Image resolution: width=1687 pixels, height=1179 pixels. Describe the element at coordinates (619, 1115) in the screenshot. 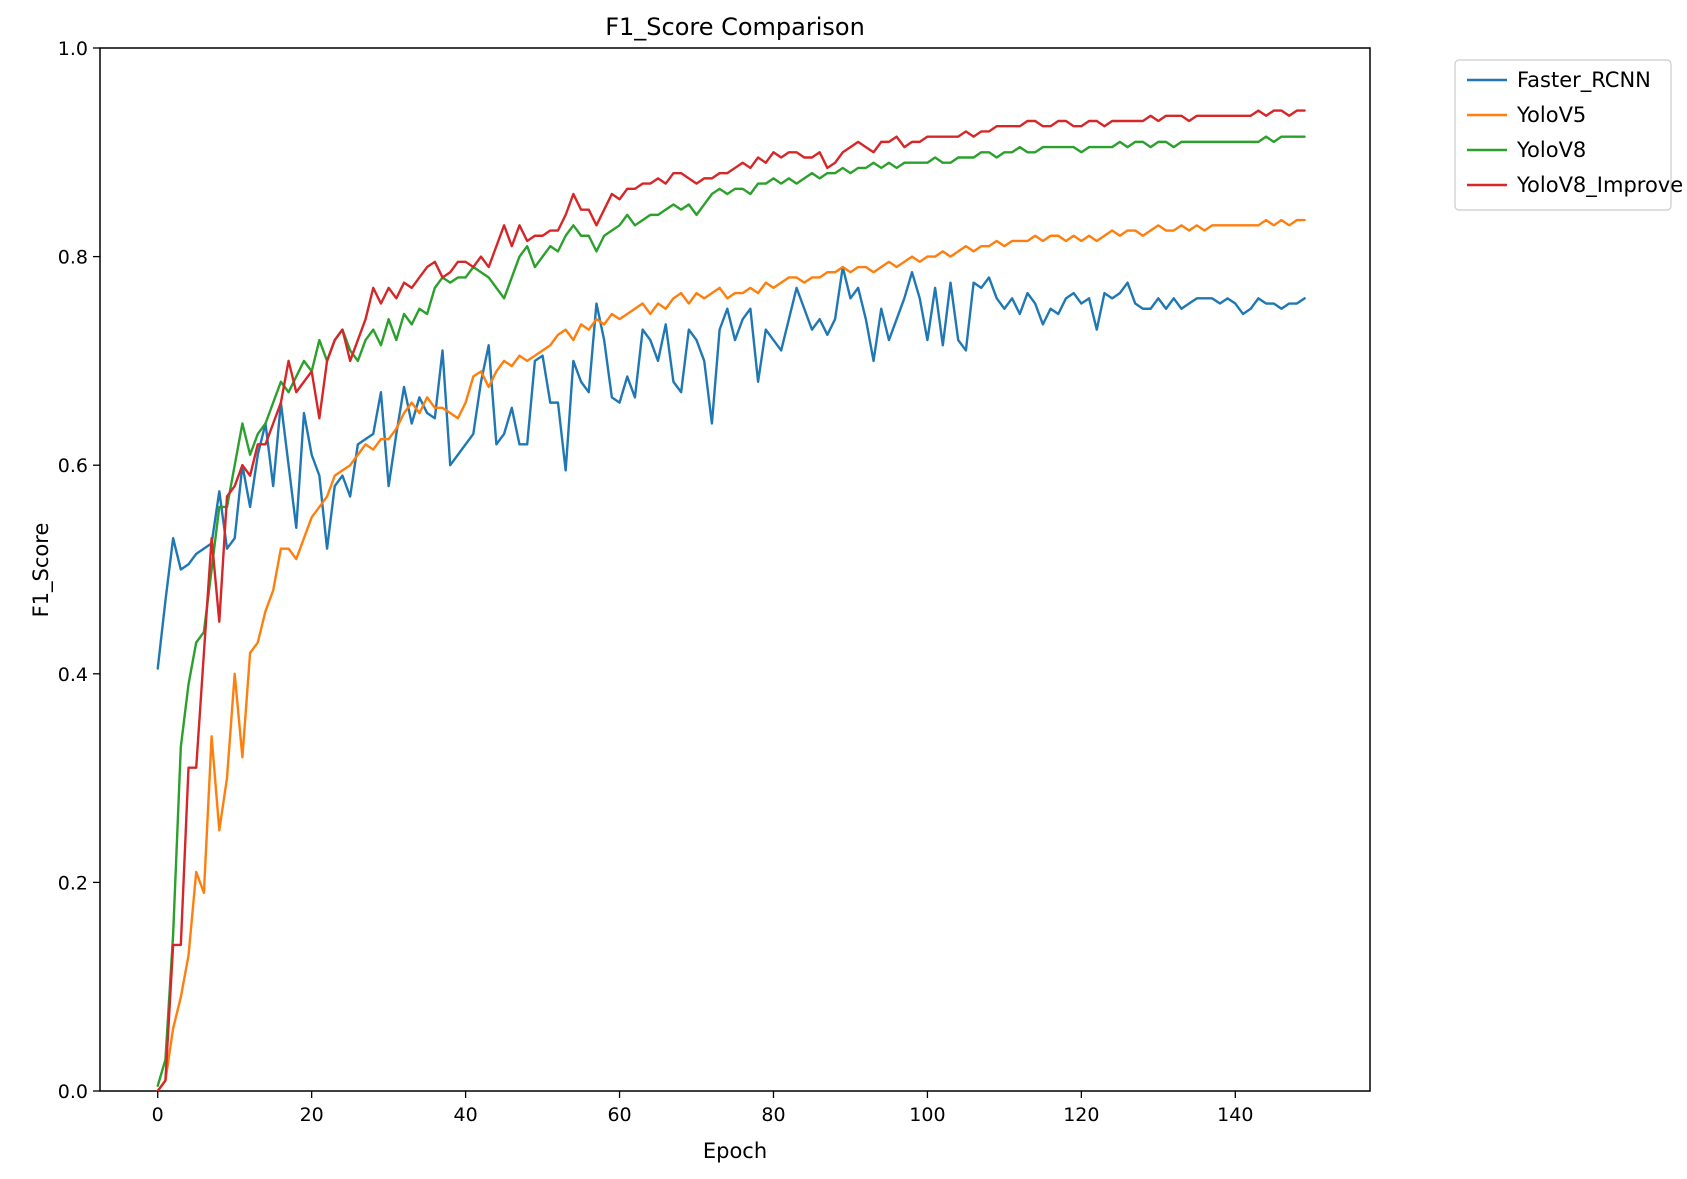

I see `x-tick-label: 60` at that location.